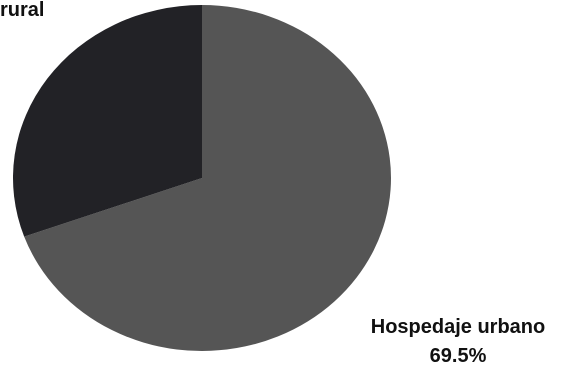 Image resolution: width=579 pixels, height=371 pixels. What do you see at coordinates (458, 327) in the screenshot?
I see `slice-label-hospedaje-urbano: Hospedaje urbano` at bounding box center [458, 327].